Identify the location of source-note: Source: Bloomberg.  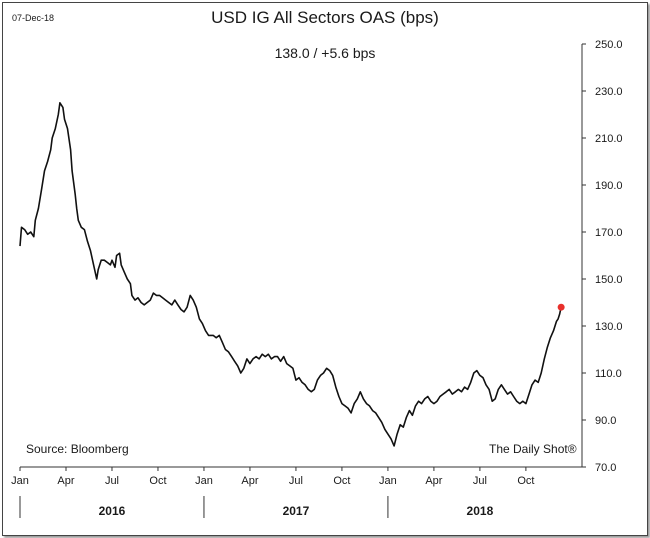
(77, 449).